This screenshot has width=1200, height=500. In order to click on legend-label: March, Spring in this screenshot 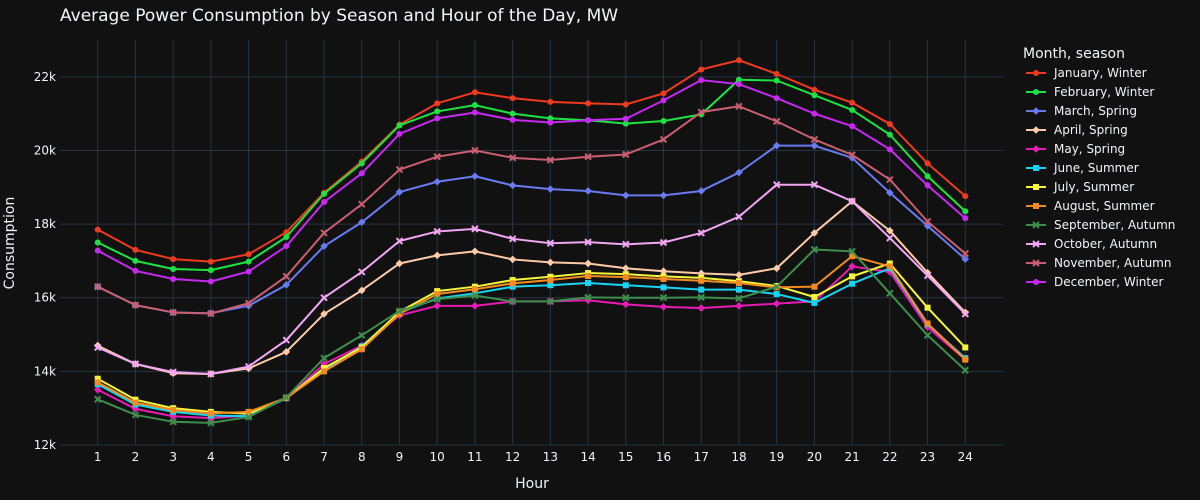, I will do `click(1095, 111)`.